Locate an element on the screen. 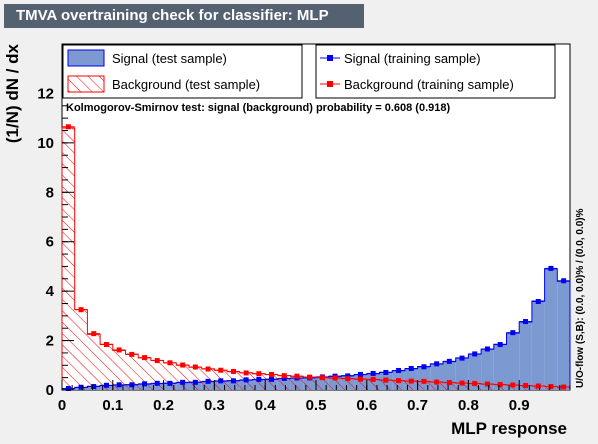 The image size is (598, 444). legend-label-background-test: Background (test sample) is located at coordinates (186, 84).